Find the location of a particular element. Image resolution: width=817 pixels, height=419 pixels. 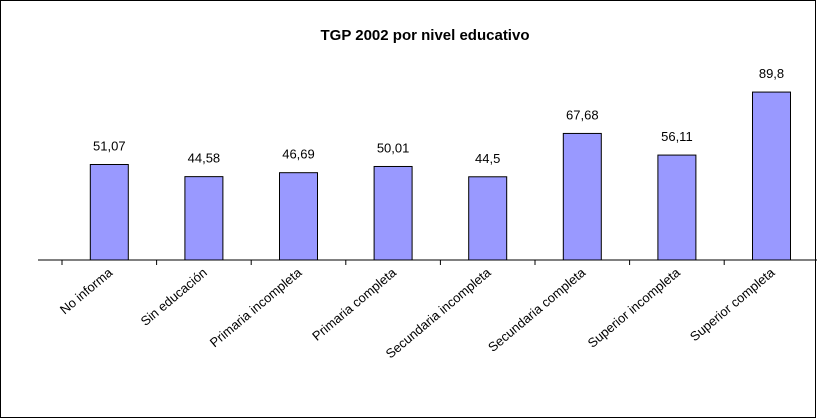

value-label: 50,01 is located at coordinates (393, 147).